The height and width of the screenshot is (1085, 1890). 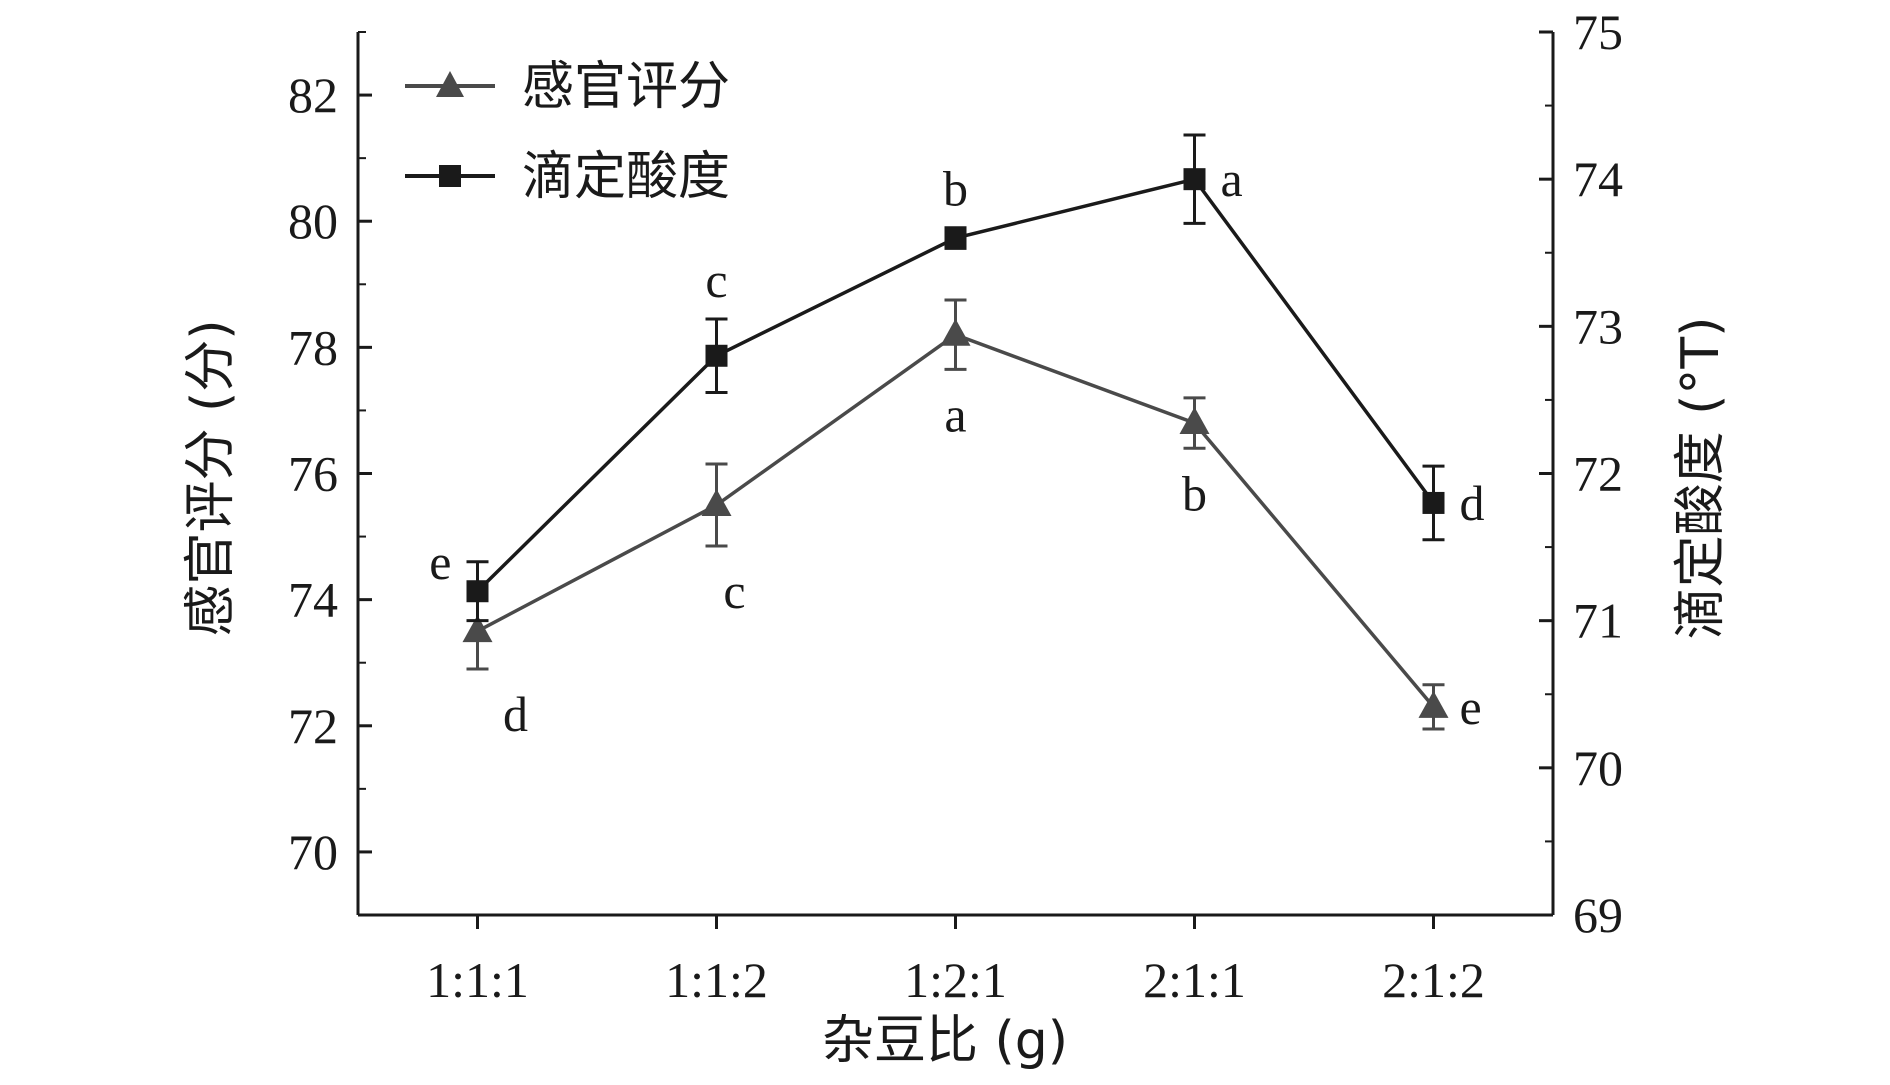 What do you see at coordinates (626, 177) in the screenshot?
I see `legend-label-acidity: 滴定酸度` at bounding box center [626, 177].